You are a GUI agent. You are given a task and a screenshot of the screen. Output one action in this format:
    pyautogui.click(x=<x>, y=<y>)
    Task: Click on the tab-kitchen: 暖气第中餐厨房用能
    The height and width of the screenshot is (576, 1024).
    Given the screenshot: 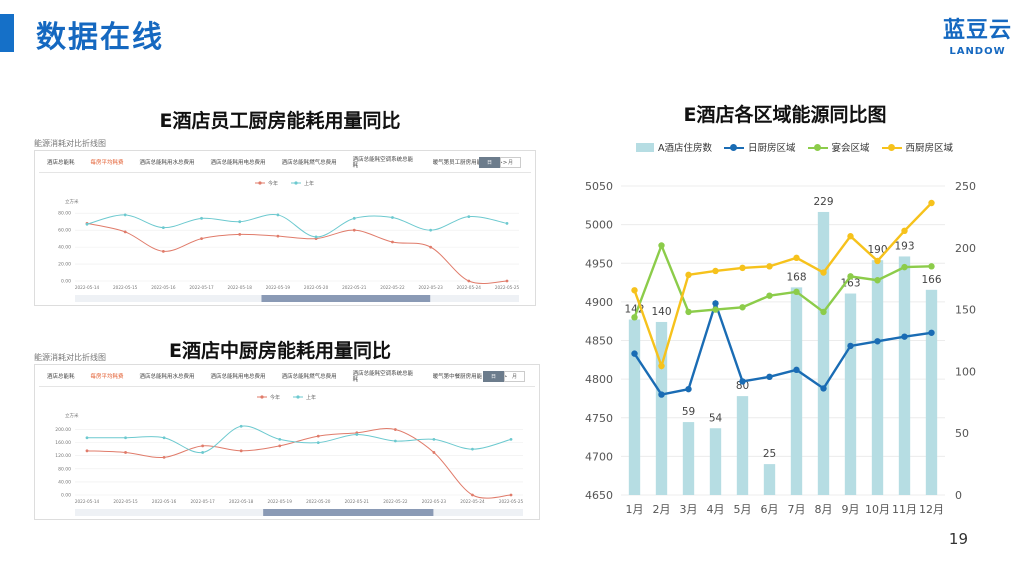 What is the action you would take?
    pyautogui.click(x=457, y=376)
    